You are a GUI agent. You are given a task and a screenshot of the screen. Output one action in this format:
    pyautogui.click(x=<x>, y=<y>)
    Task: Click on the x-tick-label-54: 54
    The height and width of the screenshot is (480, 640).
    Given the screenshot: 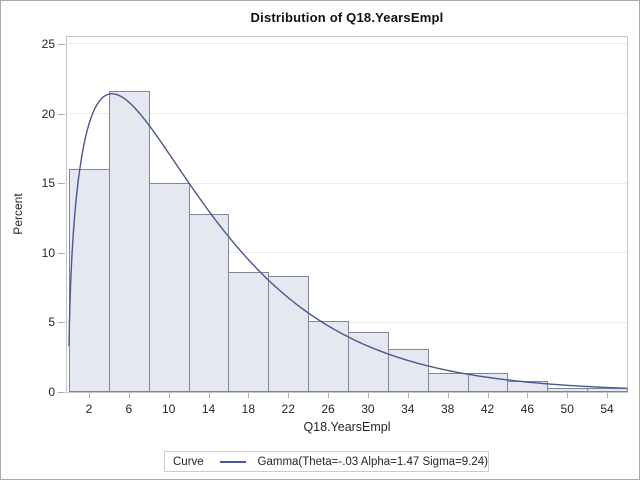 What is the action you would take?
    pyautogui.click(x=607, y=409)
    